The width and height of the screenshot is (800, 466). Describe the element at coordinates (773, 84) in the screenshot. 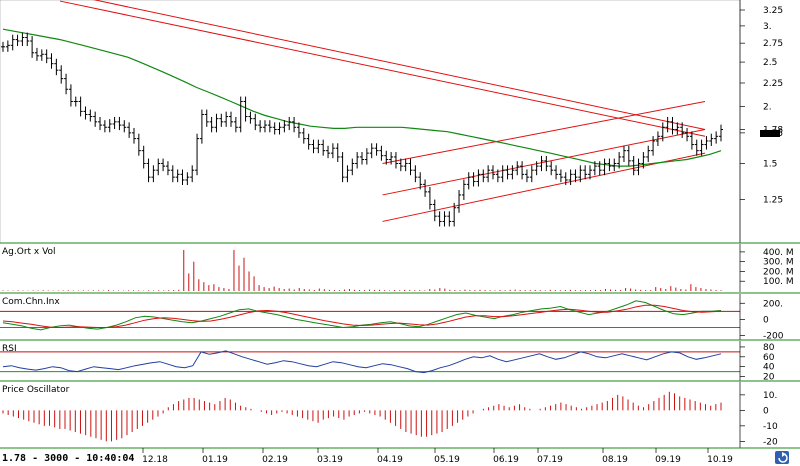

I see `price-tick-label: 2.25` at that location.